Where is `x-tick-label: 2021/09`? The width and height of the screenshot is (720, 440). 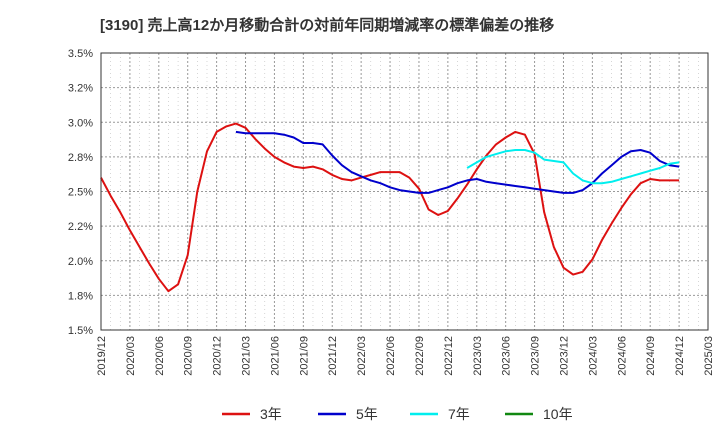
x-tick-label: 2021/09 is located at coordinates (304, 356).